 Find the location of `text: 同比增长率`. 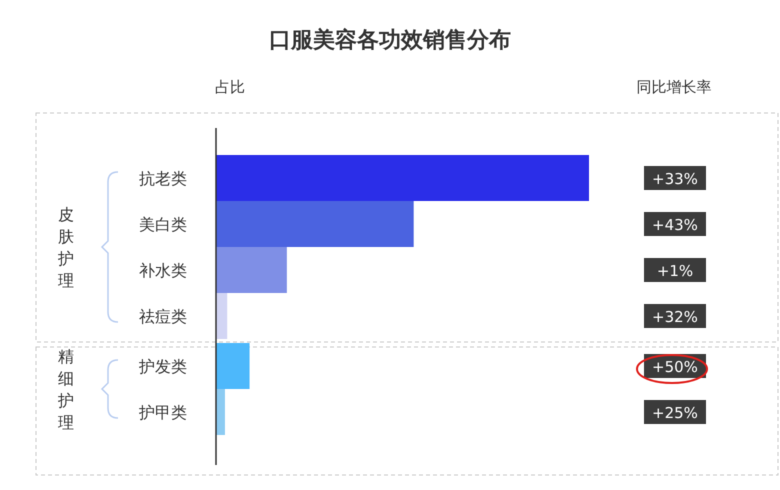

text: 同比增长率 is located at coordinates (674, 87).